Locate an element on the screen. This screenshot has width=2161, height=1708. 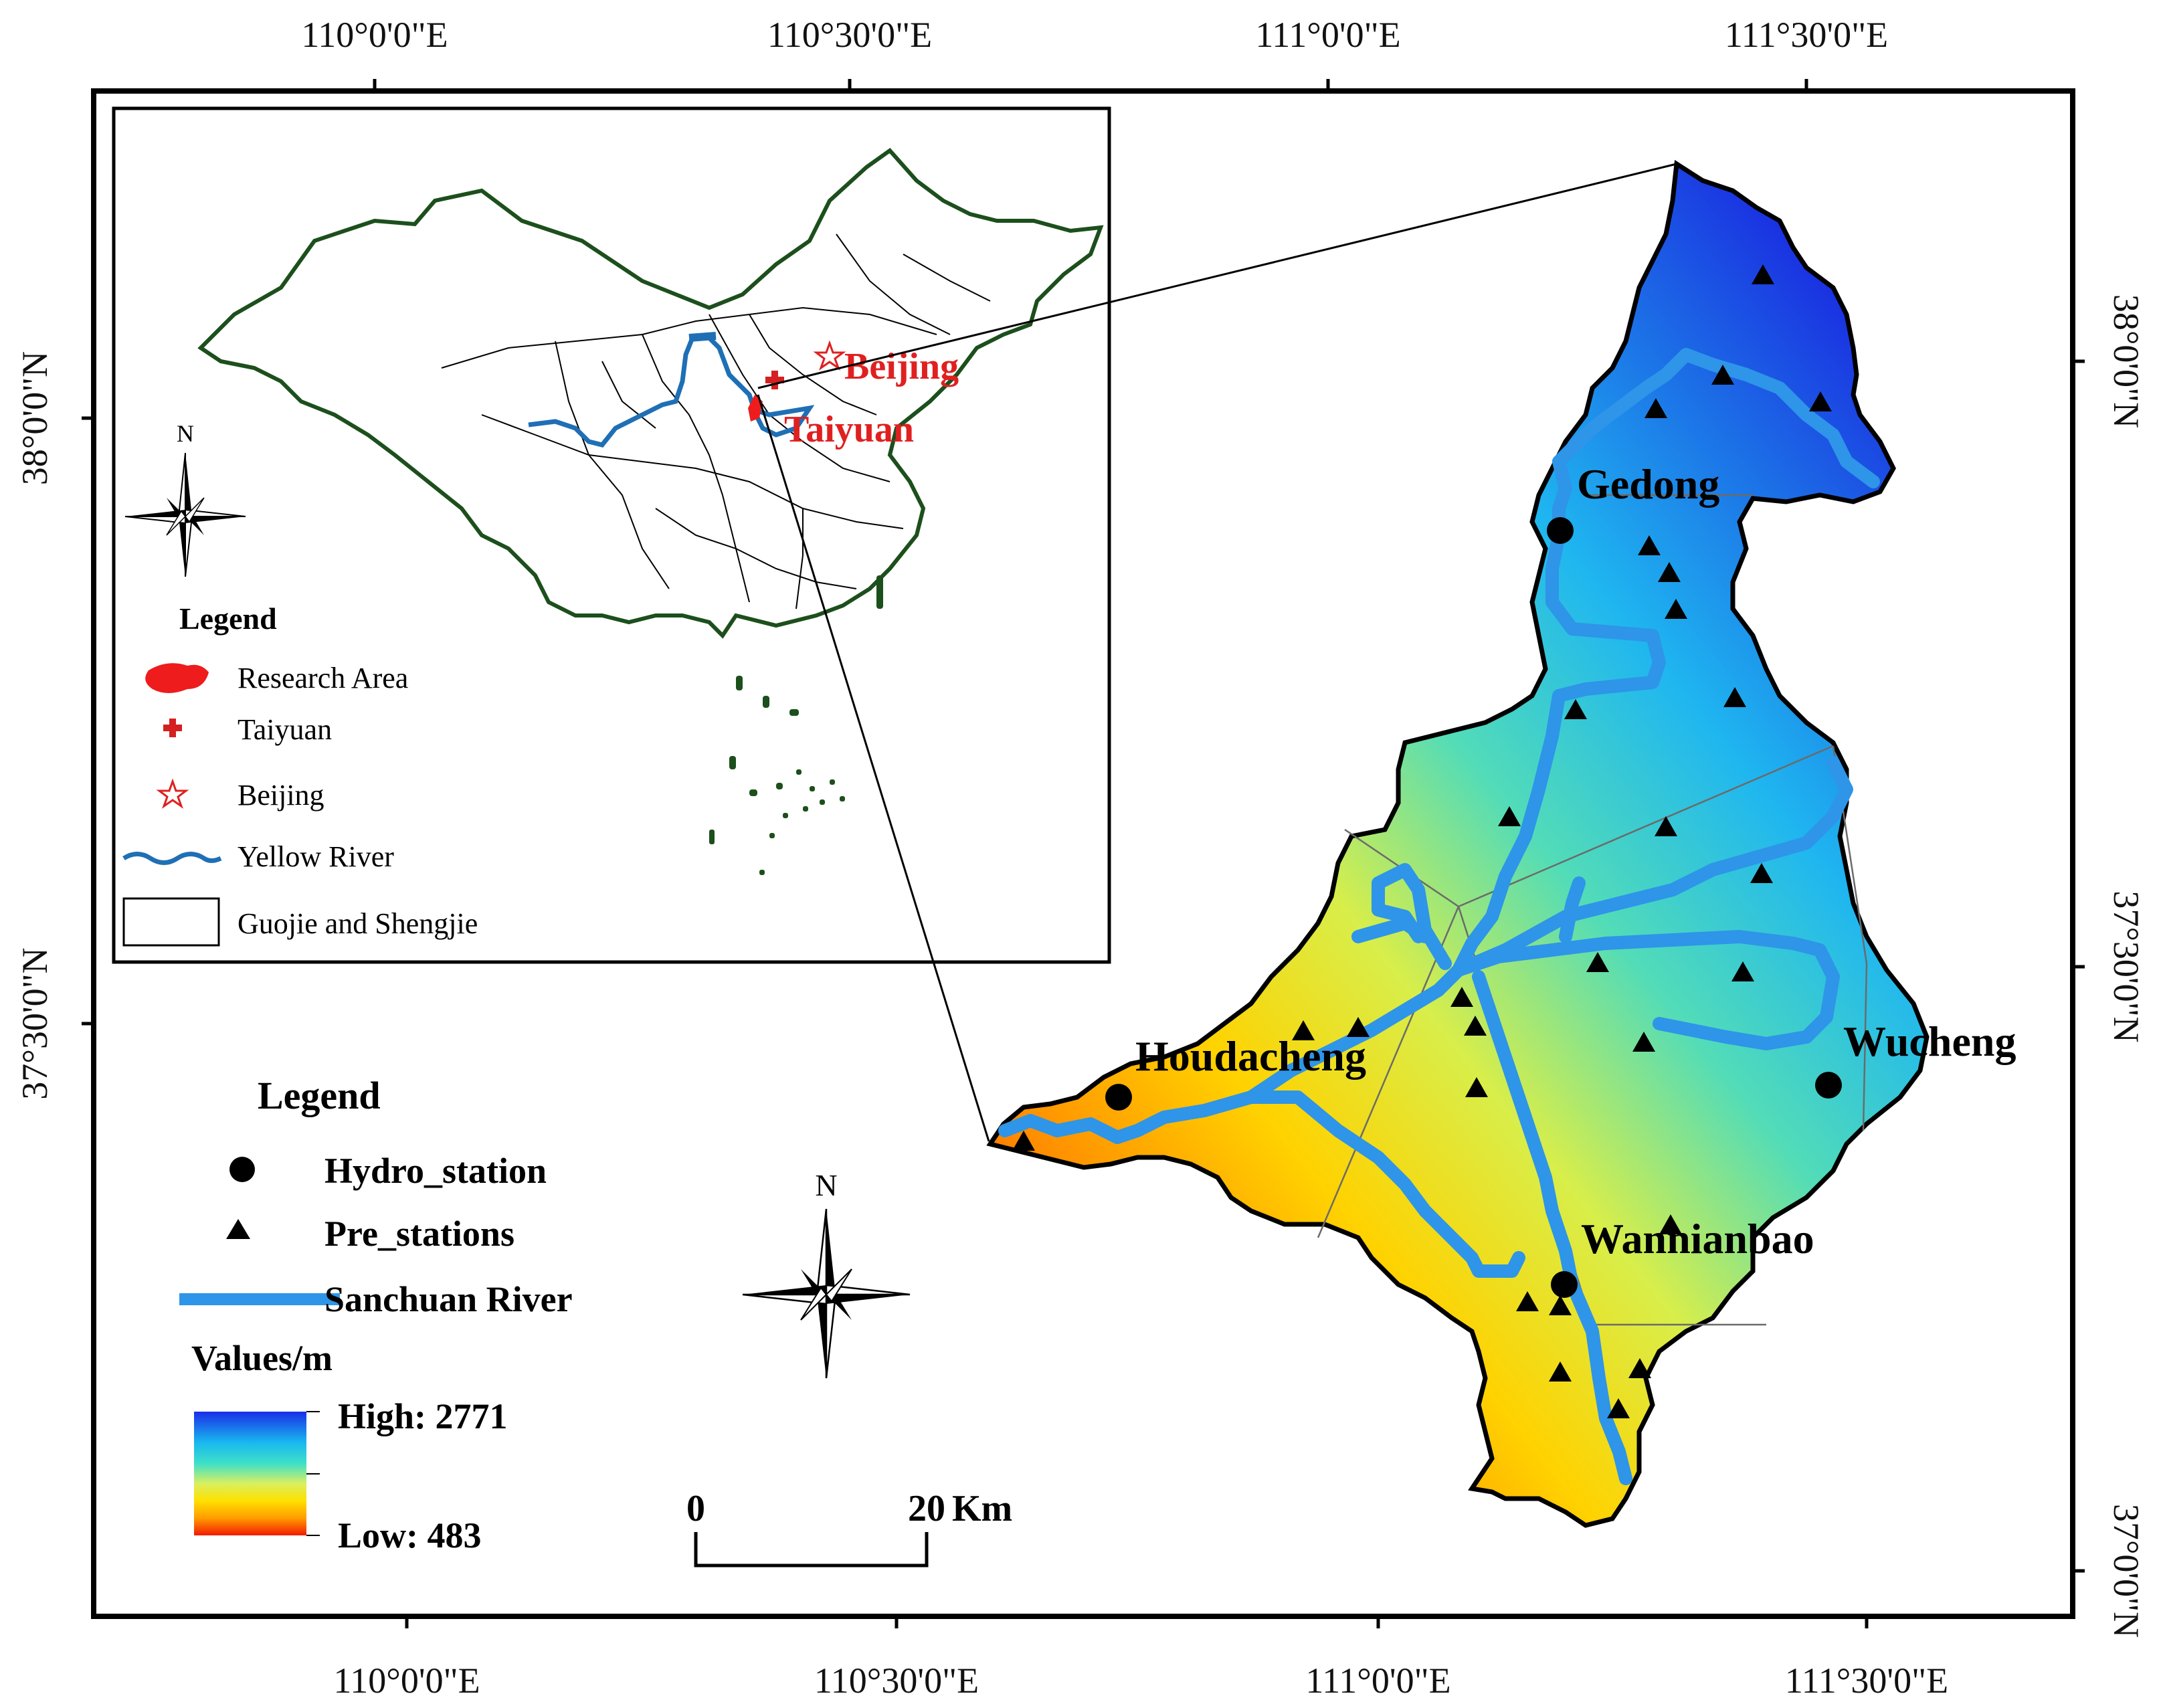
hydro-station-wannianbao is located at coordinates (1565, 1284).